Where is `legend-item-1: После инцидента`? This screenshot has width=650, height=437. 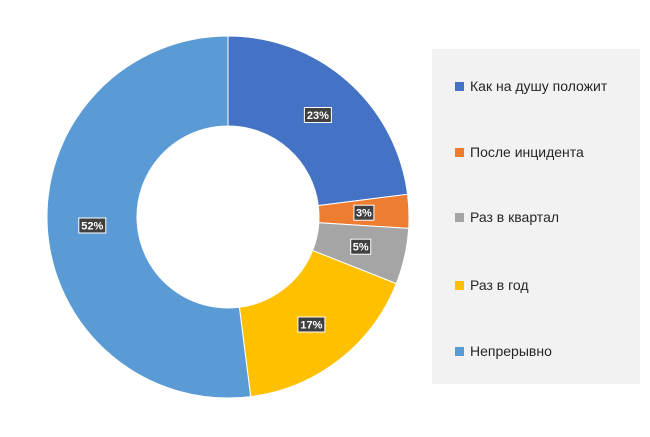 legend-item-1: После инцидента is located at coordinates (519, 152).